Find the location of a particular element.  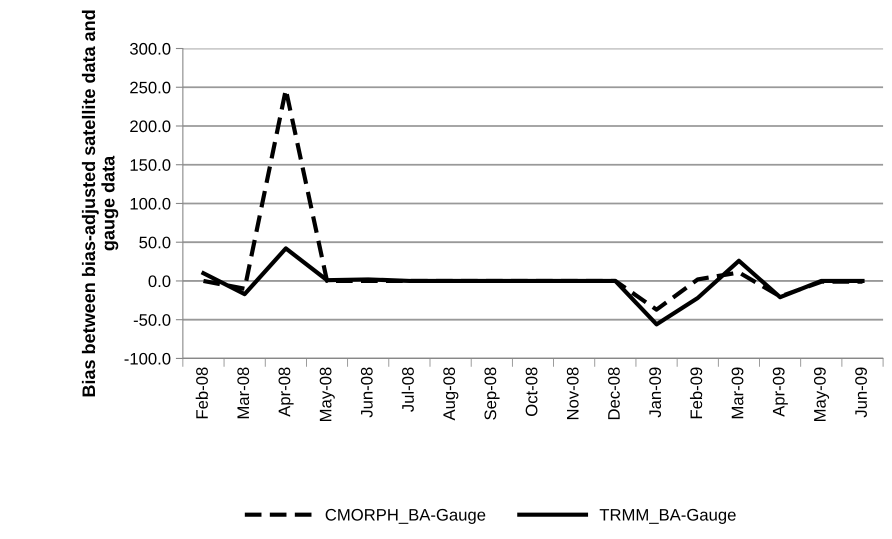

x-tick-label: Feb-08 is located at coordinates (202, 392).